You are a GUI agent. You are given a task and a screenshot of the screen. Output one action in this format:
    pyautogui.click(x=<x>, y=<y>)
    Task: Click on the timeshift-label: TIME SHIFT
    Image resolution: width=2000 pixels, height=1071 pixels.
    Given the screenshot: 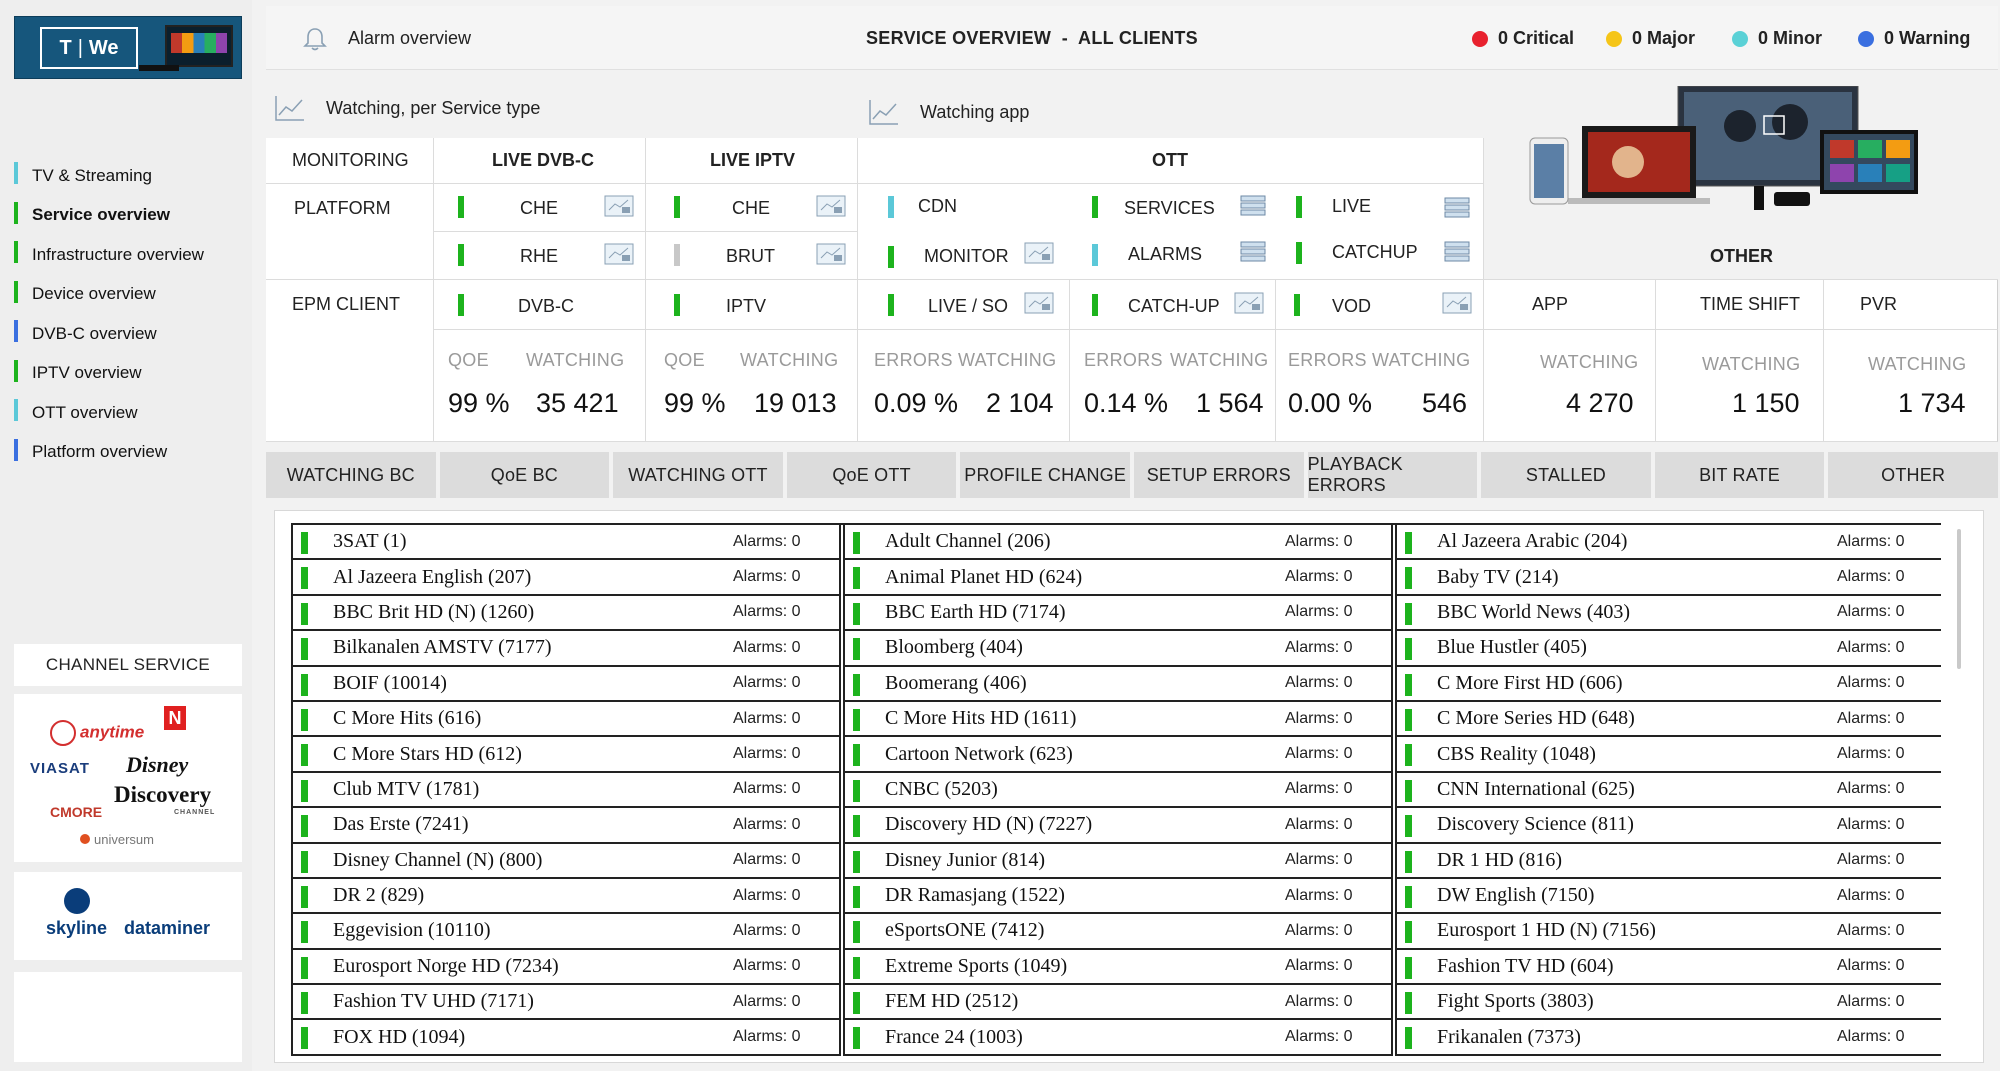 What is the action you would take?
    pyautogui.click(x=1740, y=305)
    